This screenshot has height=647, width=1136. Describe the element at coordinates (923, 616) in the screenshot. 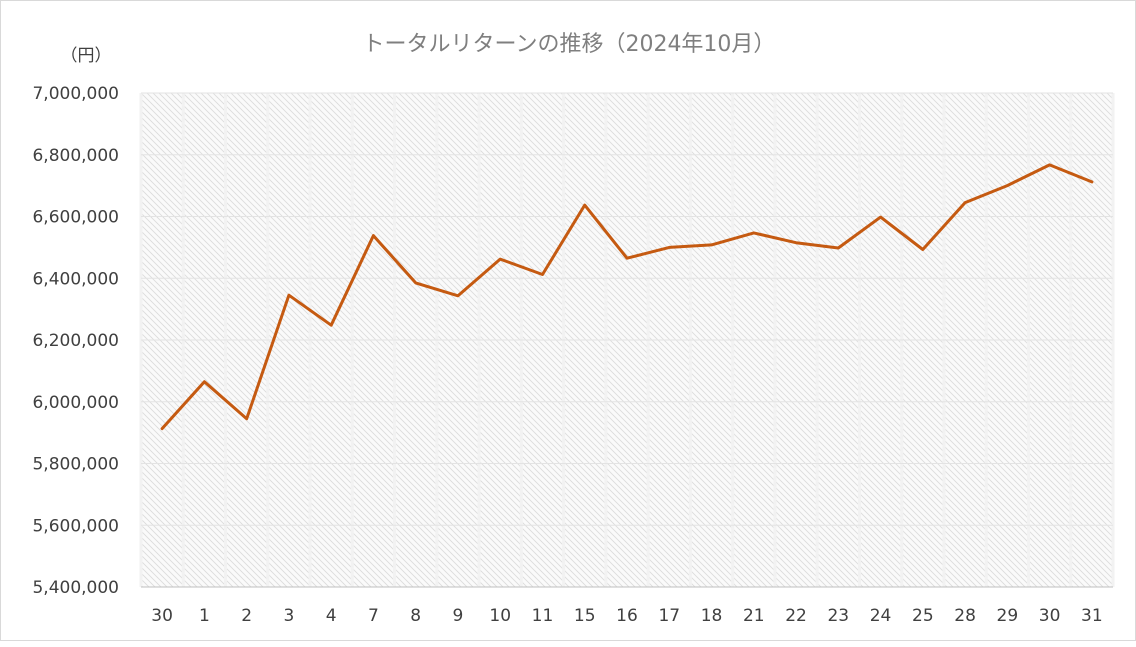

I see `x-tick-label: 25` at that location.